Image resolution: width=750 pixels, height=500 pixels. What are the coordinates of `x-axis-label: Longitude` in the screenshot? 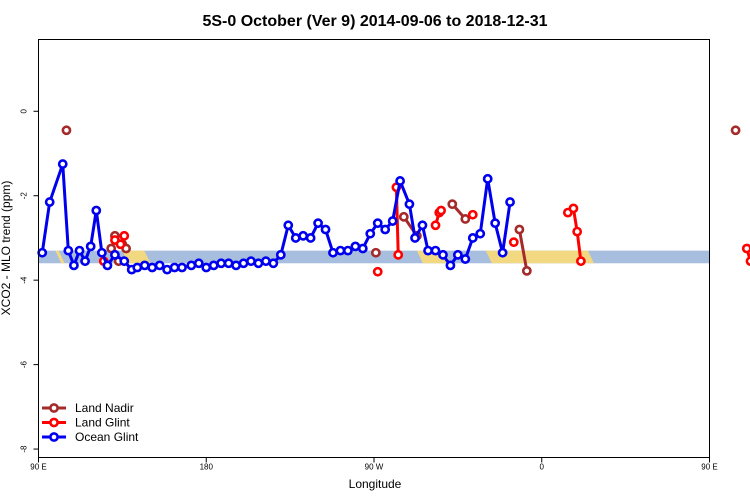 It's located at (375, 484).